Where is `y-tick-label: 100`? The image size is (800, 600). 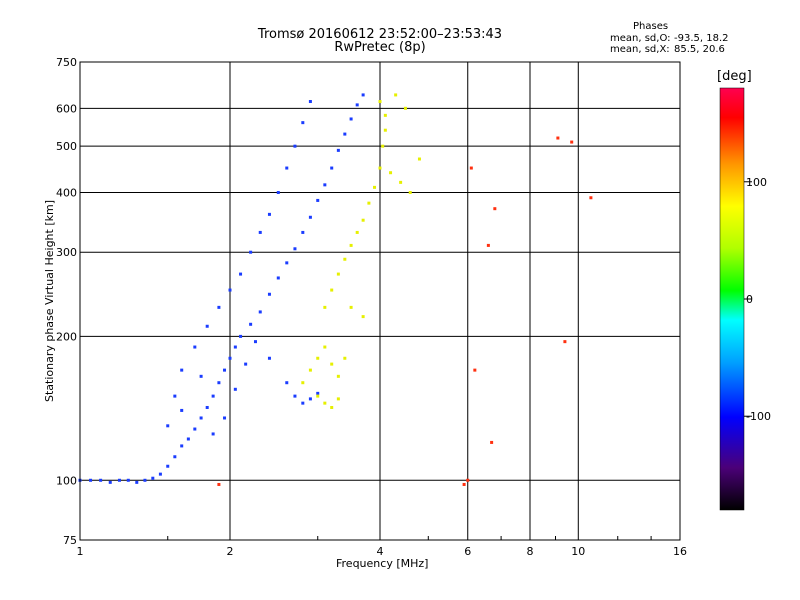
y-tick-label: 100 is located at coordinates (66, 480).